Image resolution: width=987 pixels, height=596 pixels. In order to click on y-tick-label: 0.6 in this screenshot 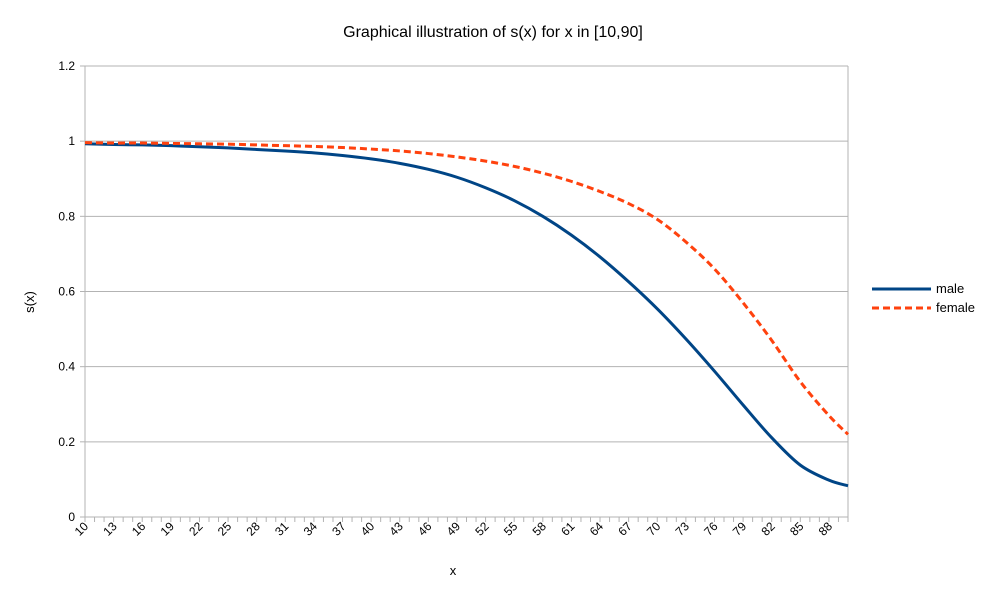, I will do `click(66, 292)`.